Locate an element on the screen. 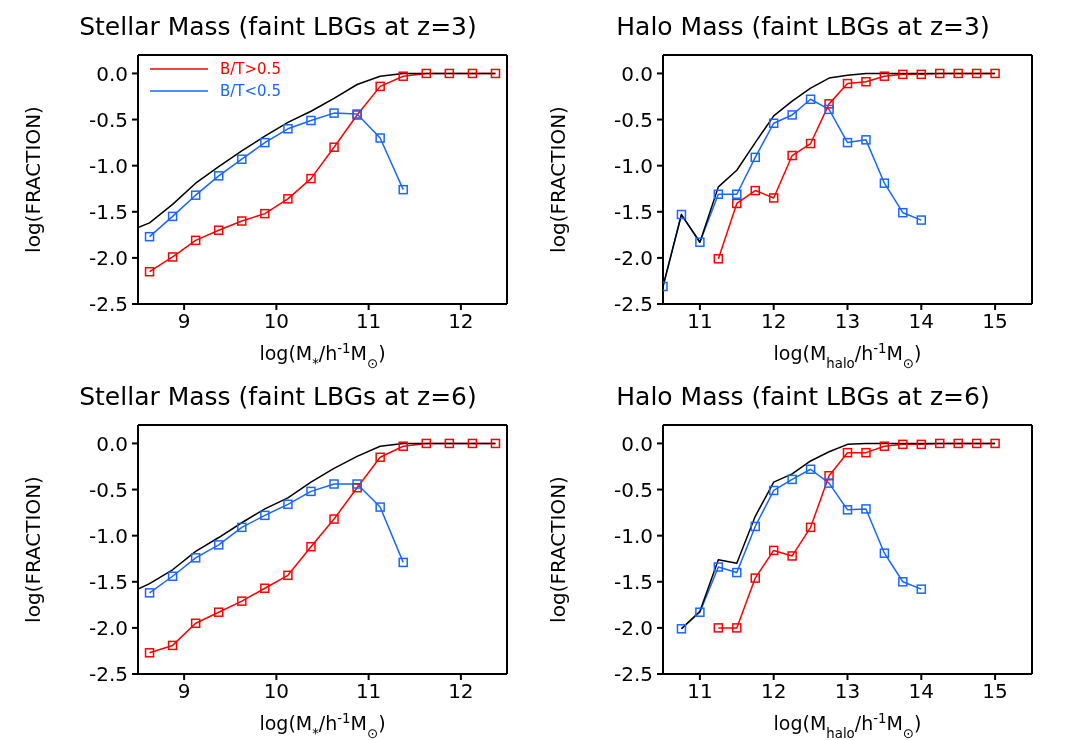  chart-title: Stellar Mass (faint LBGs at z=6) is located at coordinates (278, 397).